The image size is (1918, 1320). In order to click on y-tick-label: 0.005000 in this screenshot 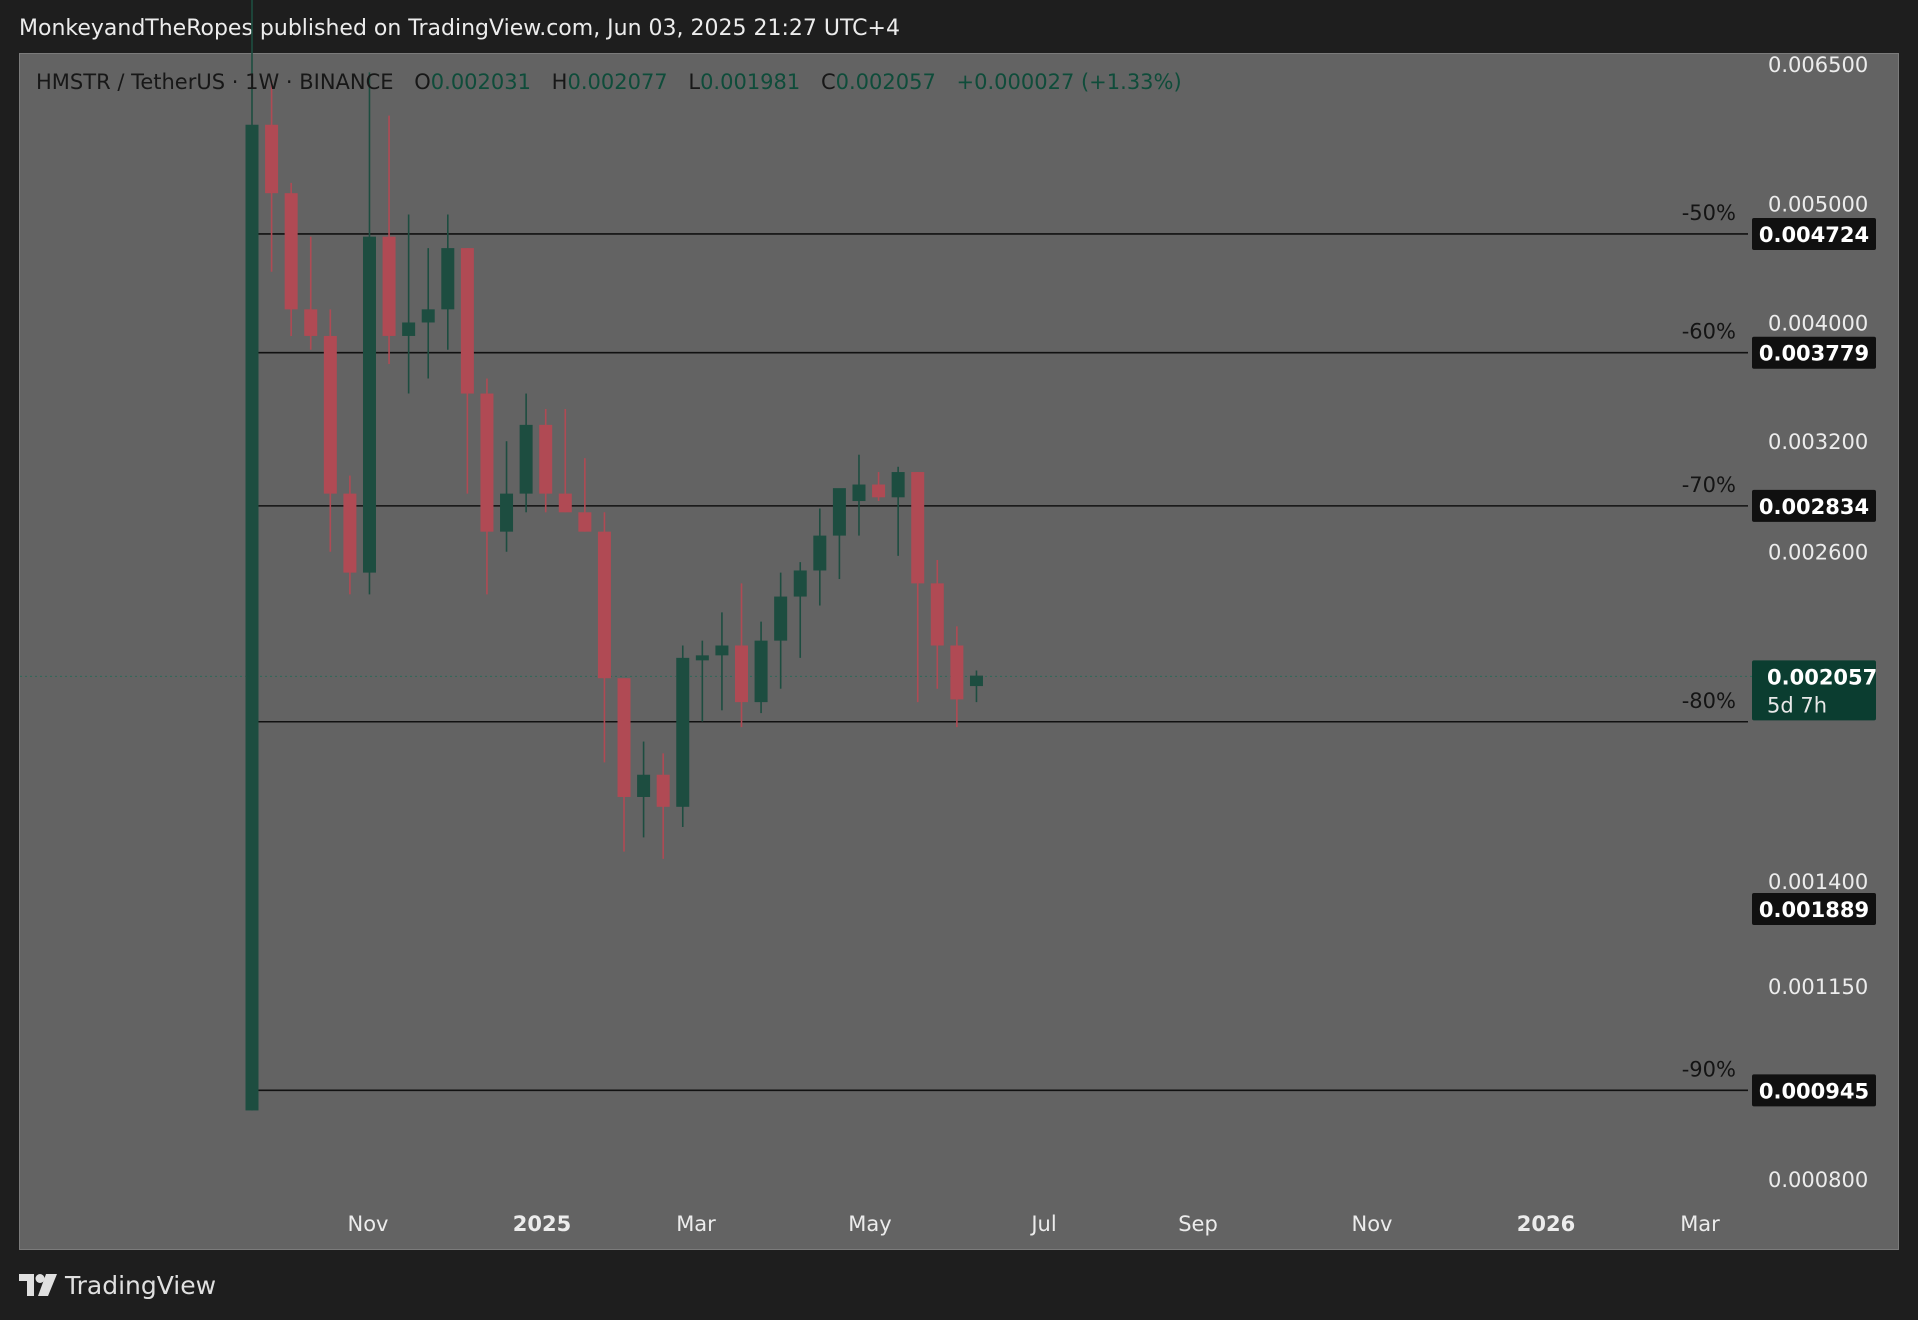, I will do `click(1818, 205)`.